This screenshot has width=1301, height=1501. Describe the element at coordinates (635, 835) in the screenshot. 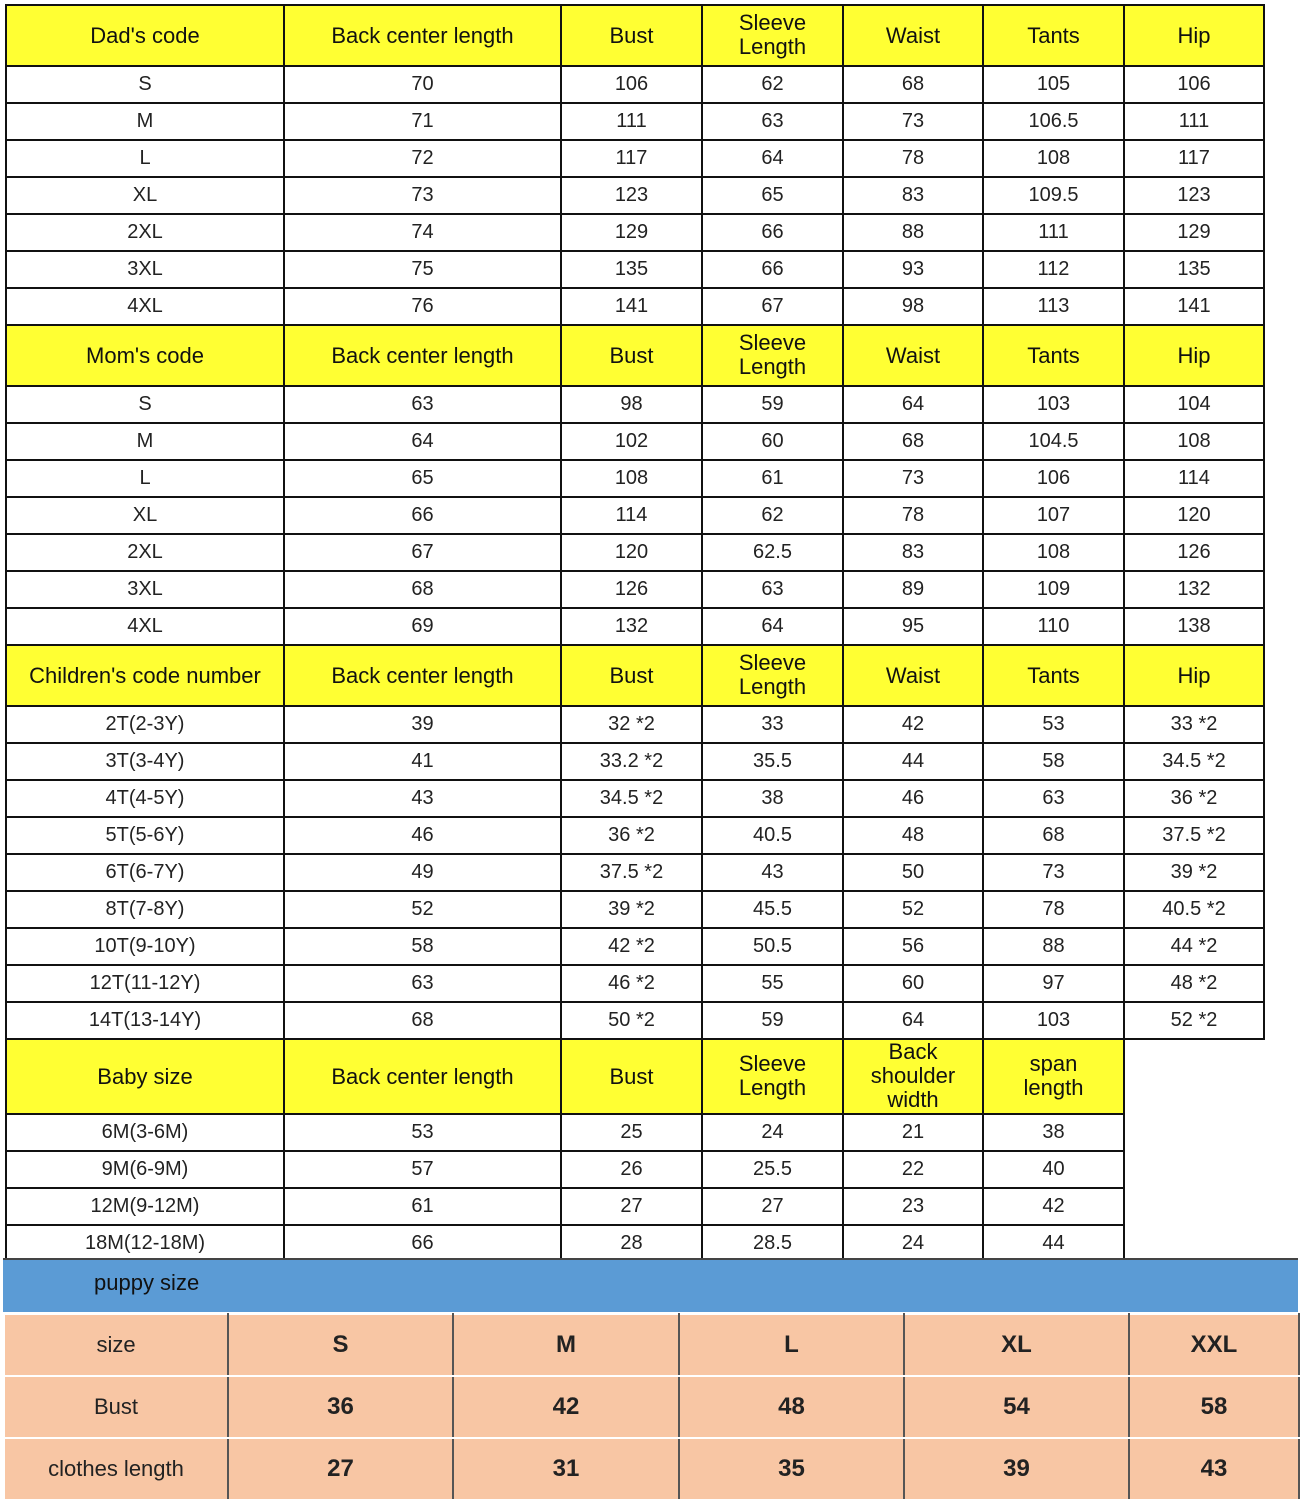

I see `data-row: 5T(5-6Y) 46 36 *2 40.5 48 68 37.5 *2` at that location.